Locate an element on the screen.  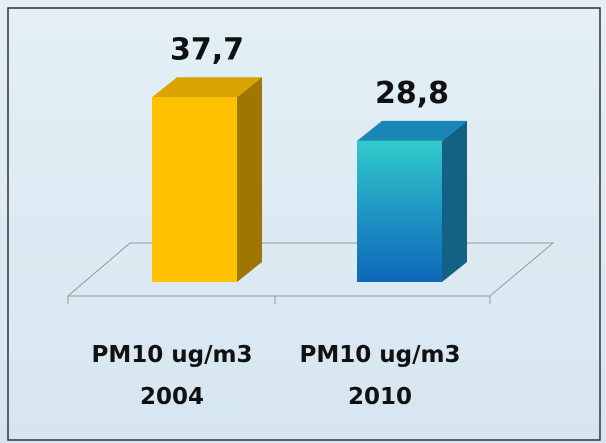
value-label: 37,7 is located at coordinates (207, 49).